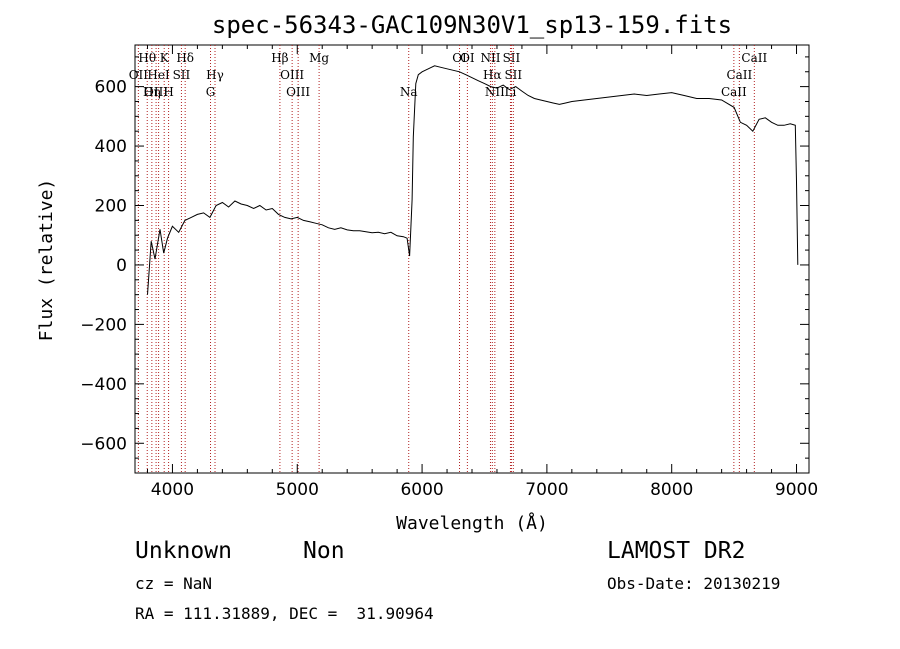 The image size is (900, 649). Describe the element at coordinates (546, 490) in the screenshot. I see `x-tick-label: 7000` at that location.